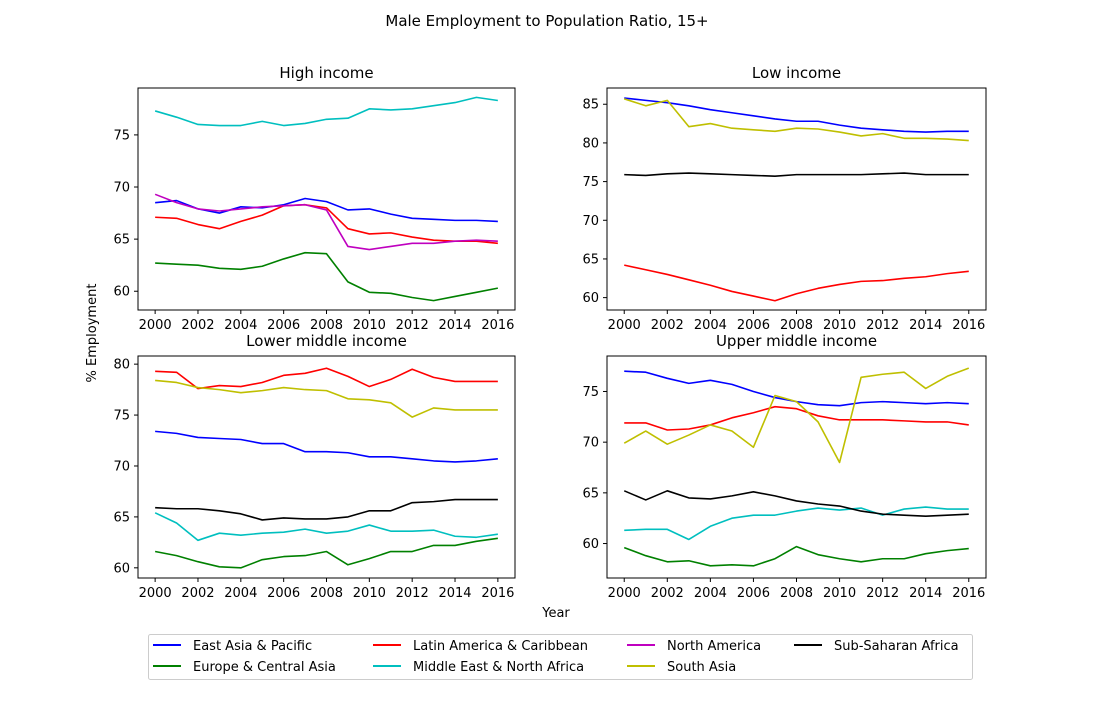 The image size is (1094, 722). Describe the element at coordinates (896, 646) in the screenshot. I see `legend-label: Sub-Saharan Africa` at that location.